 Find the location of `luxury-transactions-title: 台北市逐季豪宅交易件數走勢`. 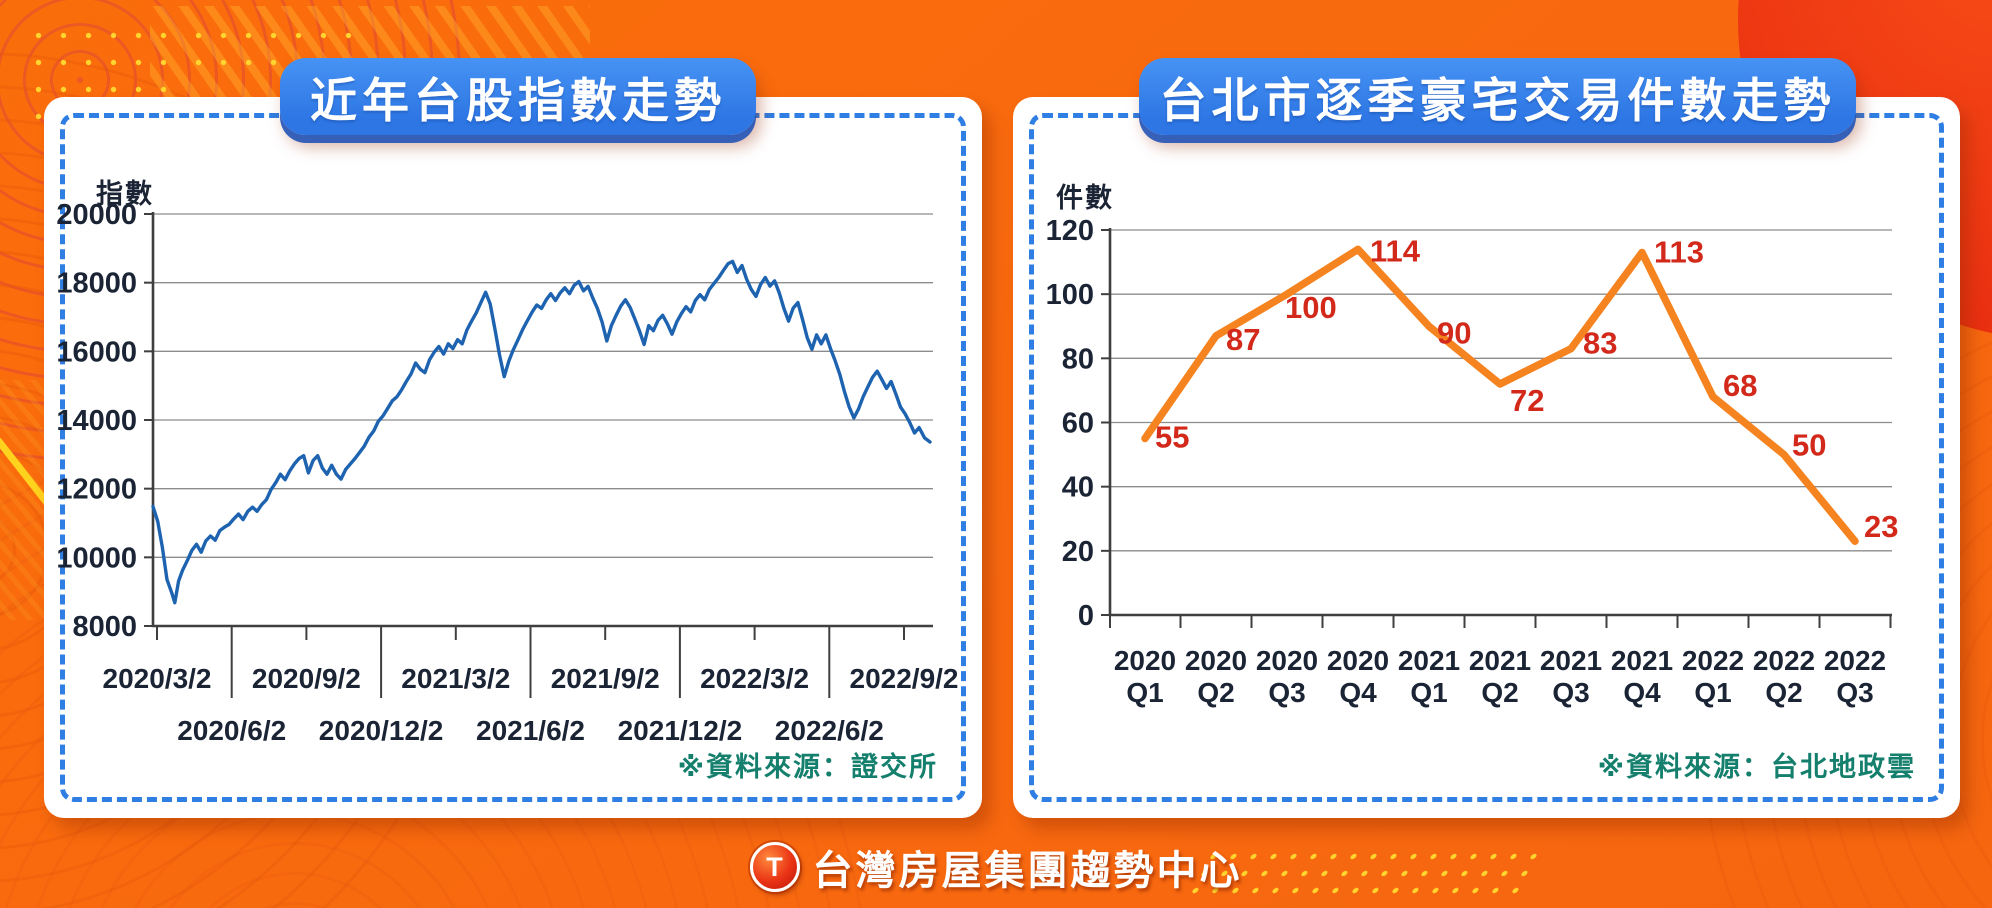

luxury-transactions-title: 台北市逐季豪宅交易件數走勢 is located at coordinates (1497, 100).